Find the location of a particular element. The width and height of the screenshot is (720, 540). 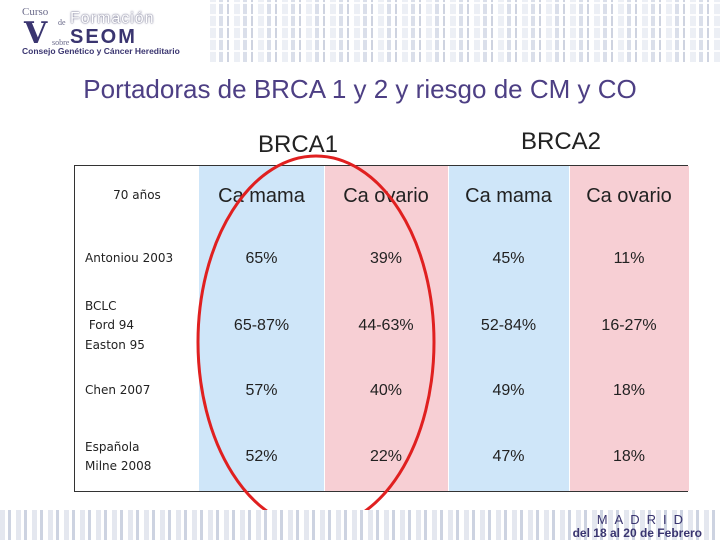

footer-stripes is located at coordinates (360, 525).